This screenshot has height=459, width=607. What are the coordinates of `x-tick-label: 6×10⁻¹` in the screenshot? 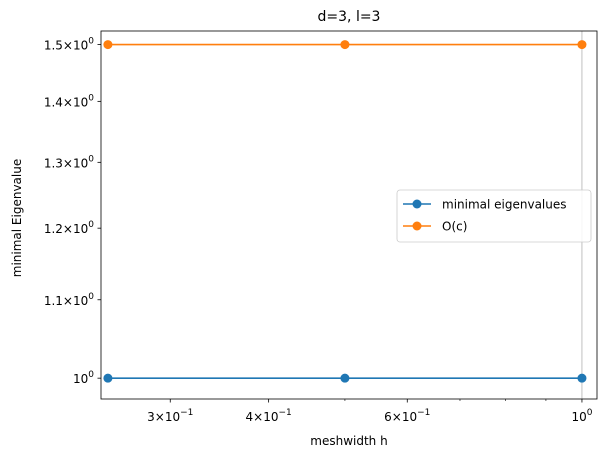 It's located at (407, 416).